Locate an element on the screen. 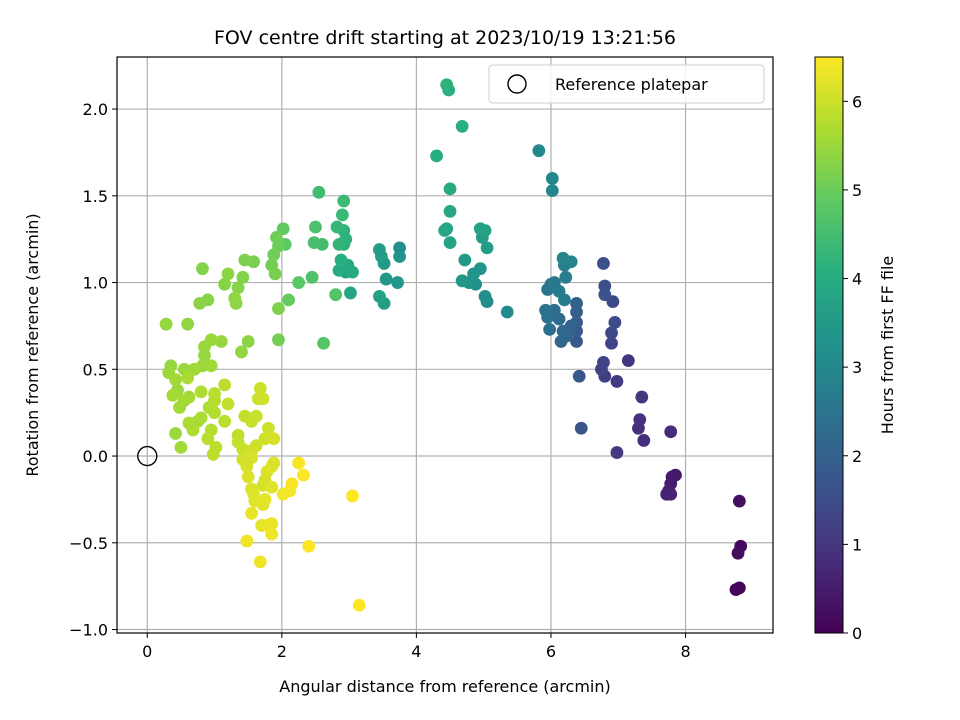  legend: Reference platepar is located at coordinates (626, 84).